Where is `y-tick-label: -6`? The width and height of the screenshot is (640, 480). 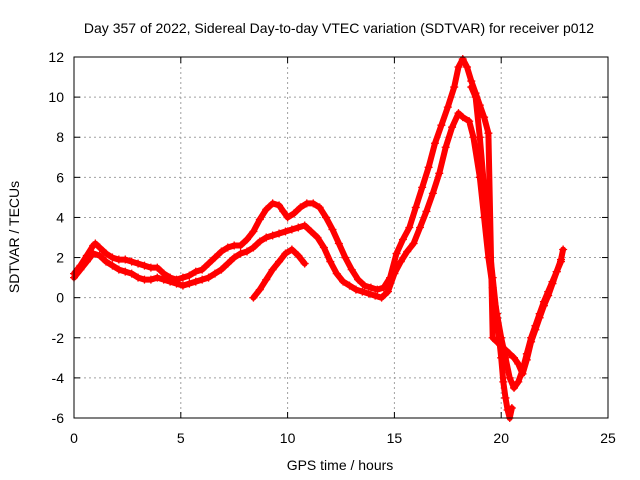
y-tick-label: -6 is located at coordinates (58, 418).